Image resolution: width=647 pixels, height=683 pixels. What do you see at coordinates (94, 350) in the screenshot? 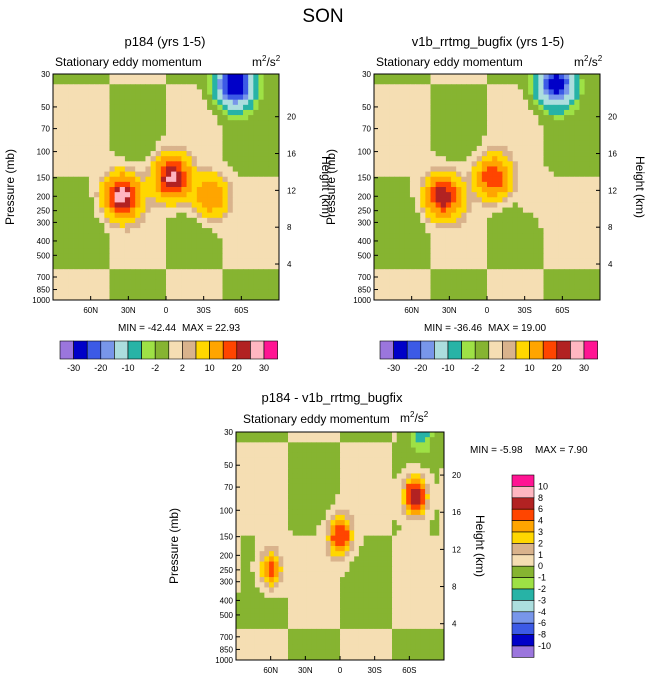
I see `colorbar-box` at bounding box center [94, 350].